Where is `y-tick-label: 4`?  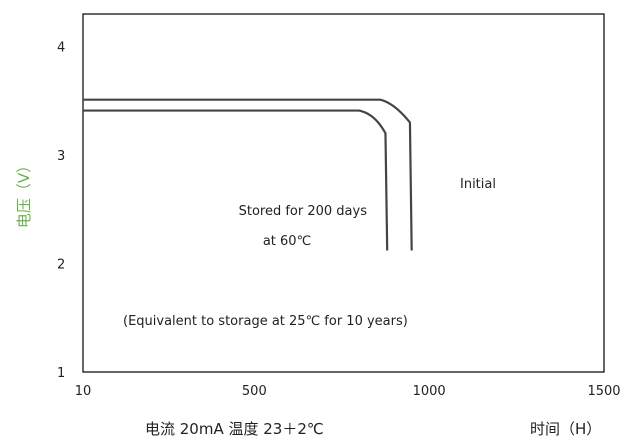 y-tick-label: 4 is located at coordinates (61, 48).